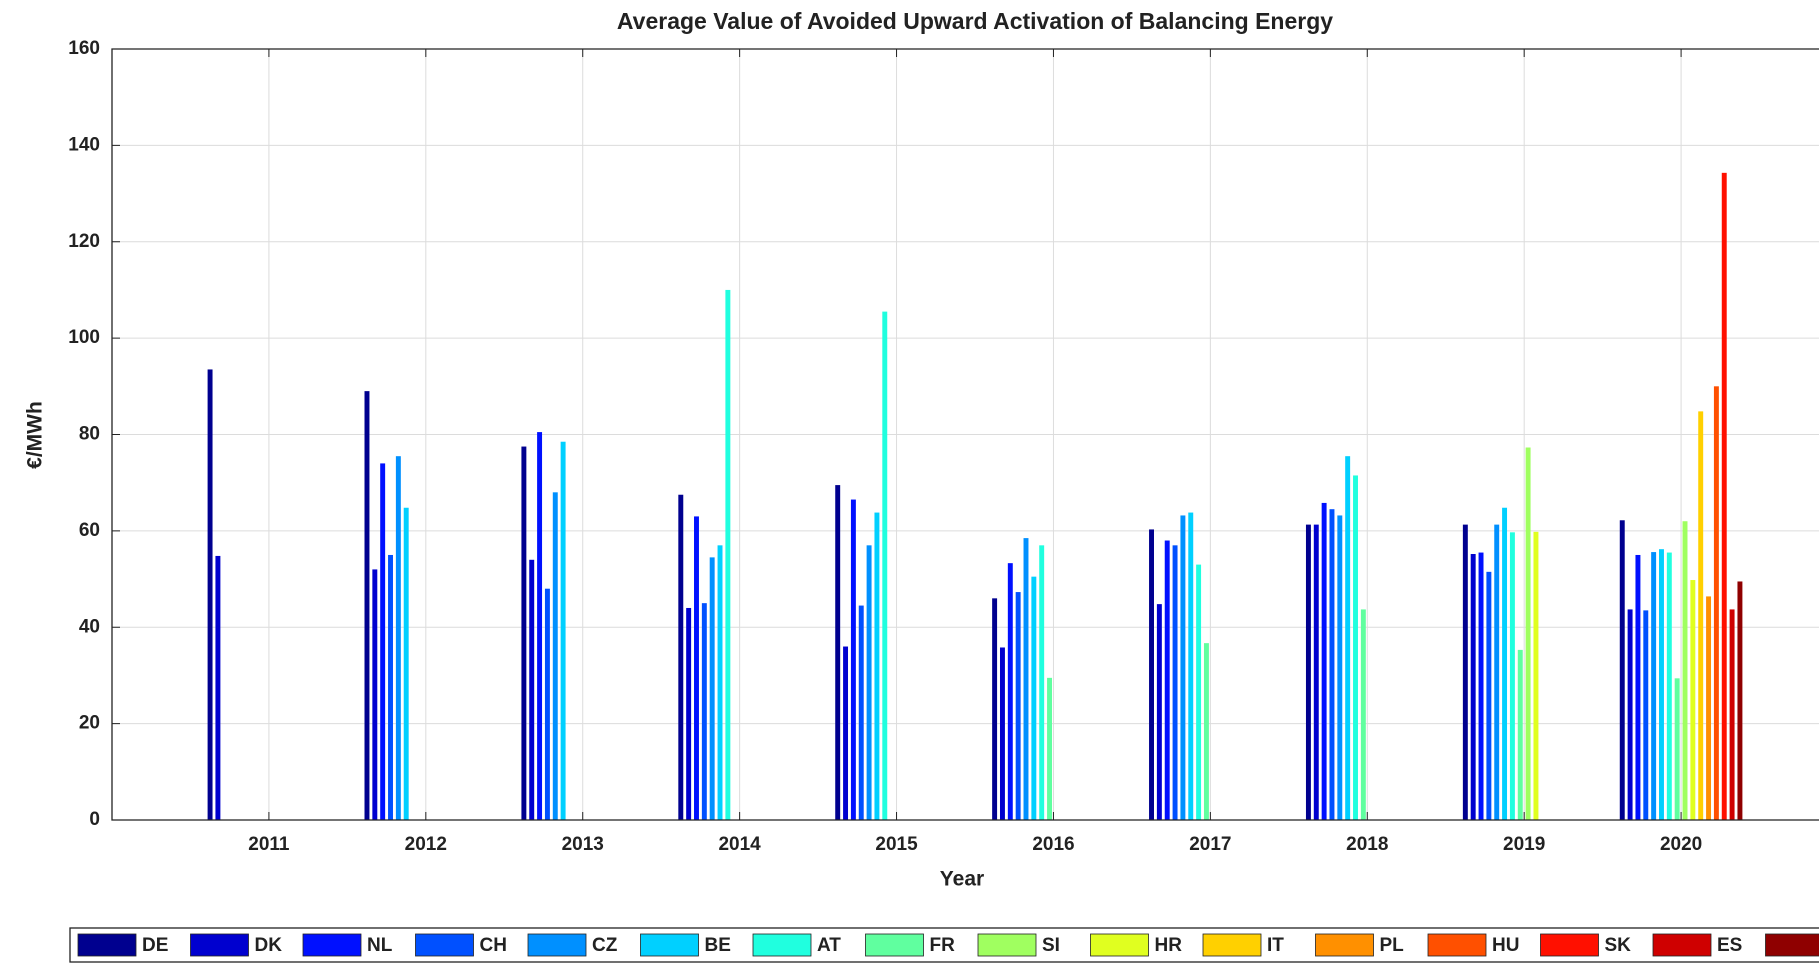 The height and width of the screenshot is (963, 1819). Describe the element at coordinates (155, 945) in the screenshot. I see `legend-label: DE` at that location.